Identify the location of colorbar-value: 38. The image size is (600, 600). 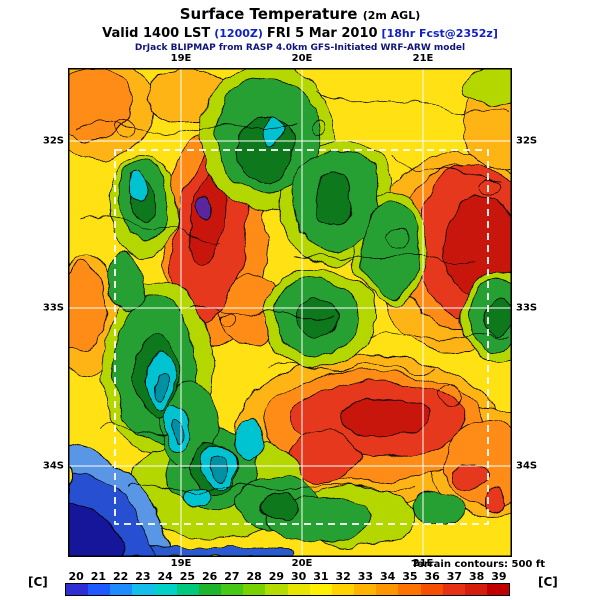
(476, 576).